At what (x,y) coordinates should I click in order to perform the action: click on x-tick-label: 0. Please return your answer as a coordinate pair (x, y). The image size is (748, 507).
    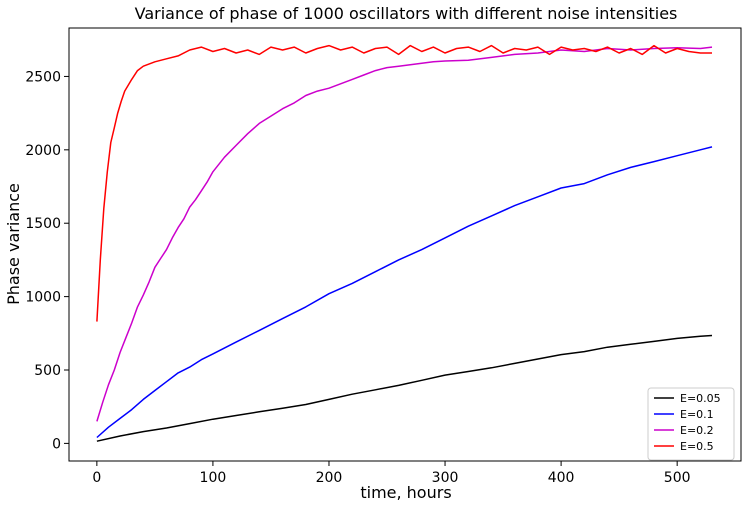
    Looking at the image, I should click on (96, 478).